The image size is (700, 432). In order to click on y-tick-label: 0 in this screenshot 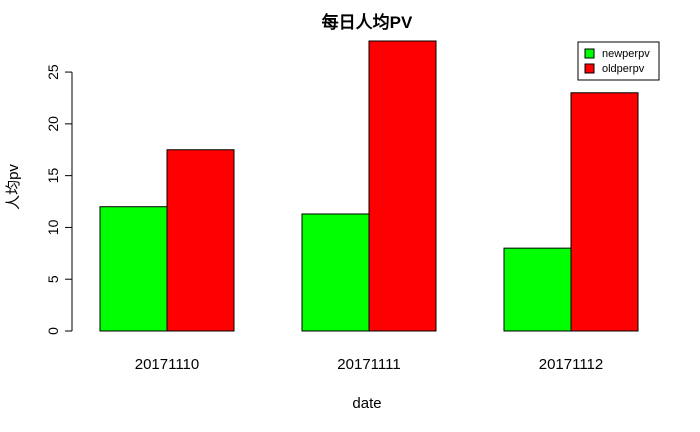, I will do `click(53, 331)`.